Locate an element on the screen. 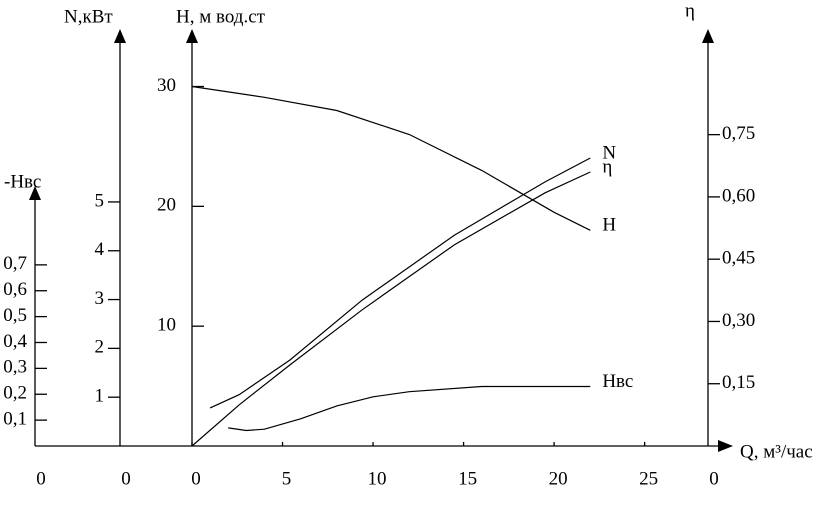 The image size is (840, 514). x-tick-label: 25 is located at coordinates (648, 478).